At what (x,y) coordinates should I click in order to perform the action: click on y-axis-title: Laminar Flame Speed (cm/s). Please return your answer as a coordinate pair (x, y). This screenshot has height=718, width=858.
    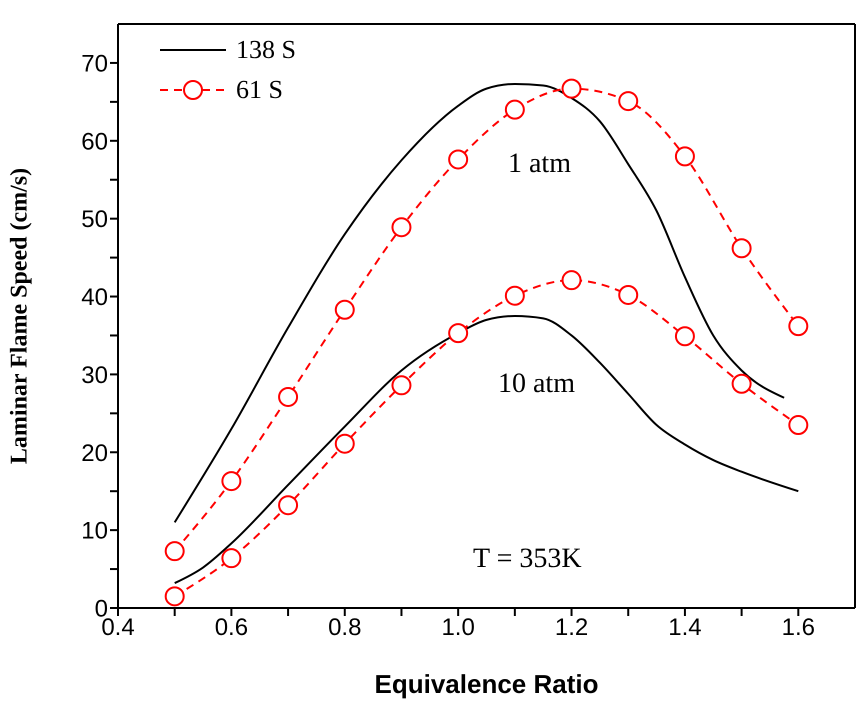
    Looking at the image, I should click on (19, 316).